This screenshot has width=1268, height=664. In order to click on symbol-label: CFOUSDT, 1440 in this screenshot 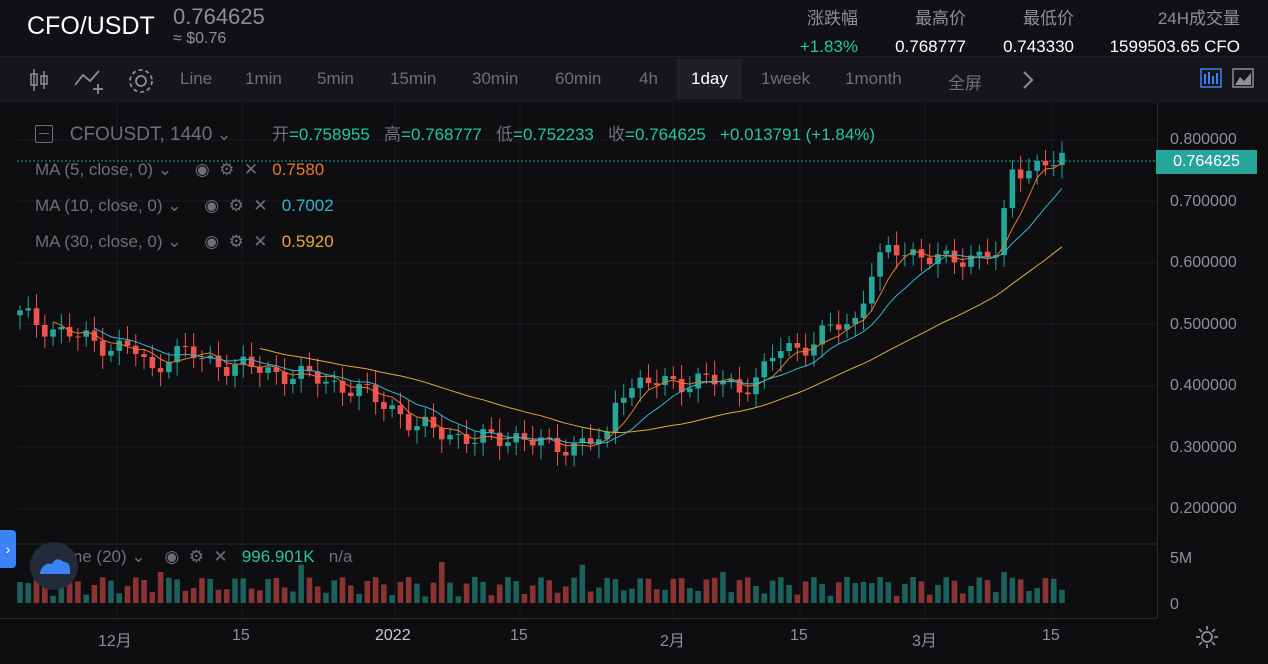, I will do `click(141, 134)`.